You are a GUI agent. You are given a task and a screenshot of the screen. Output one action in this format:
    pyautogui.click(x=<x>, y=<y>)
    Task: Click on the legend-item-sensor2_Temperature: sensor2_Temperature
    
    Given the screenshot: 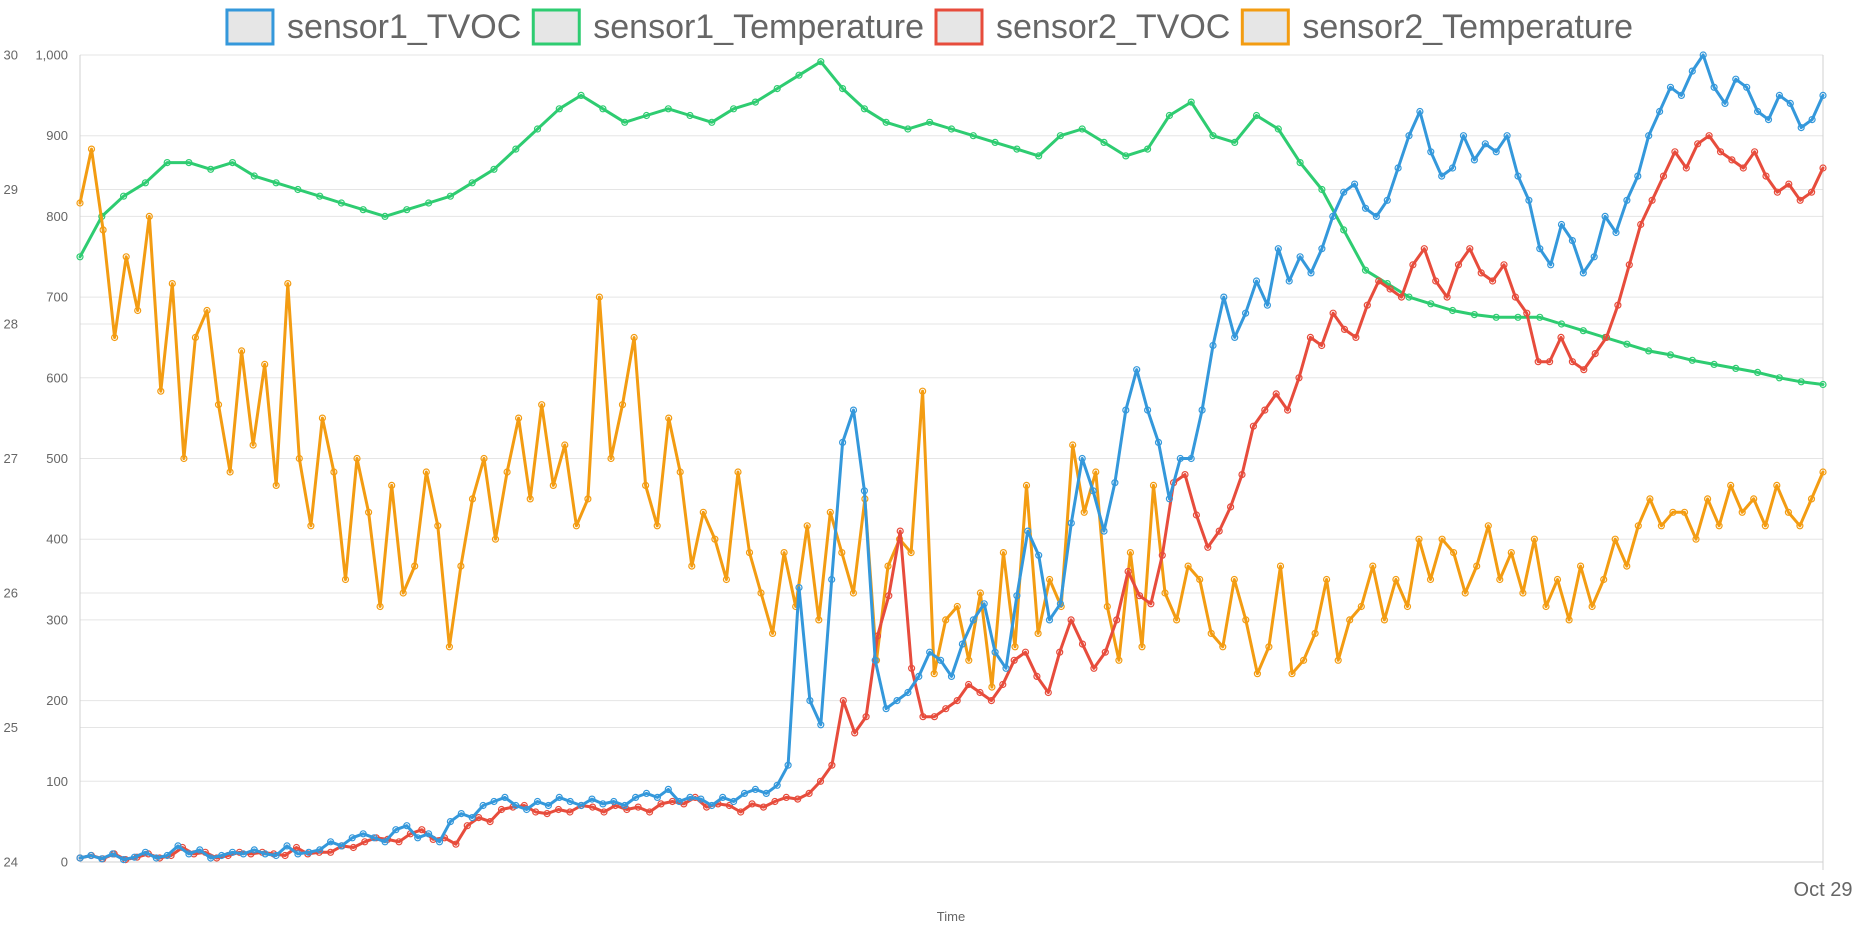 What is the action you would take?
    pyautogui.click(x=1436, y=27)
    